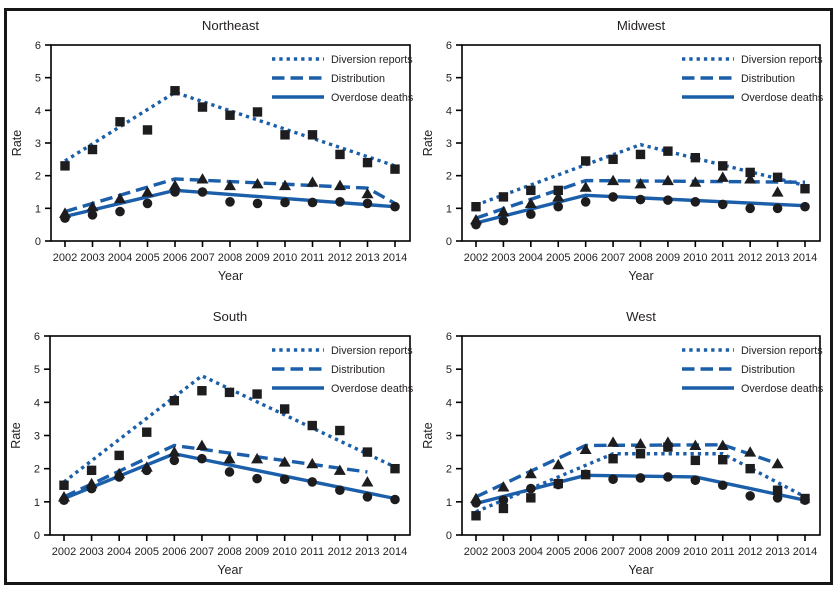 The image size is (839, 597). What do you see at coordinates (476, 258) in the screenshot?
I see `x-tick-label: 2002` at bounding box center [476, 258].